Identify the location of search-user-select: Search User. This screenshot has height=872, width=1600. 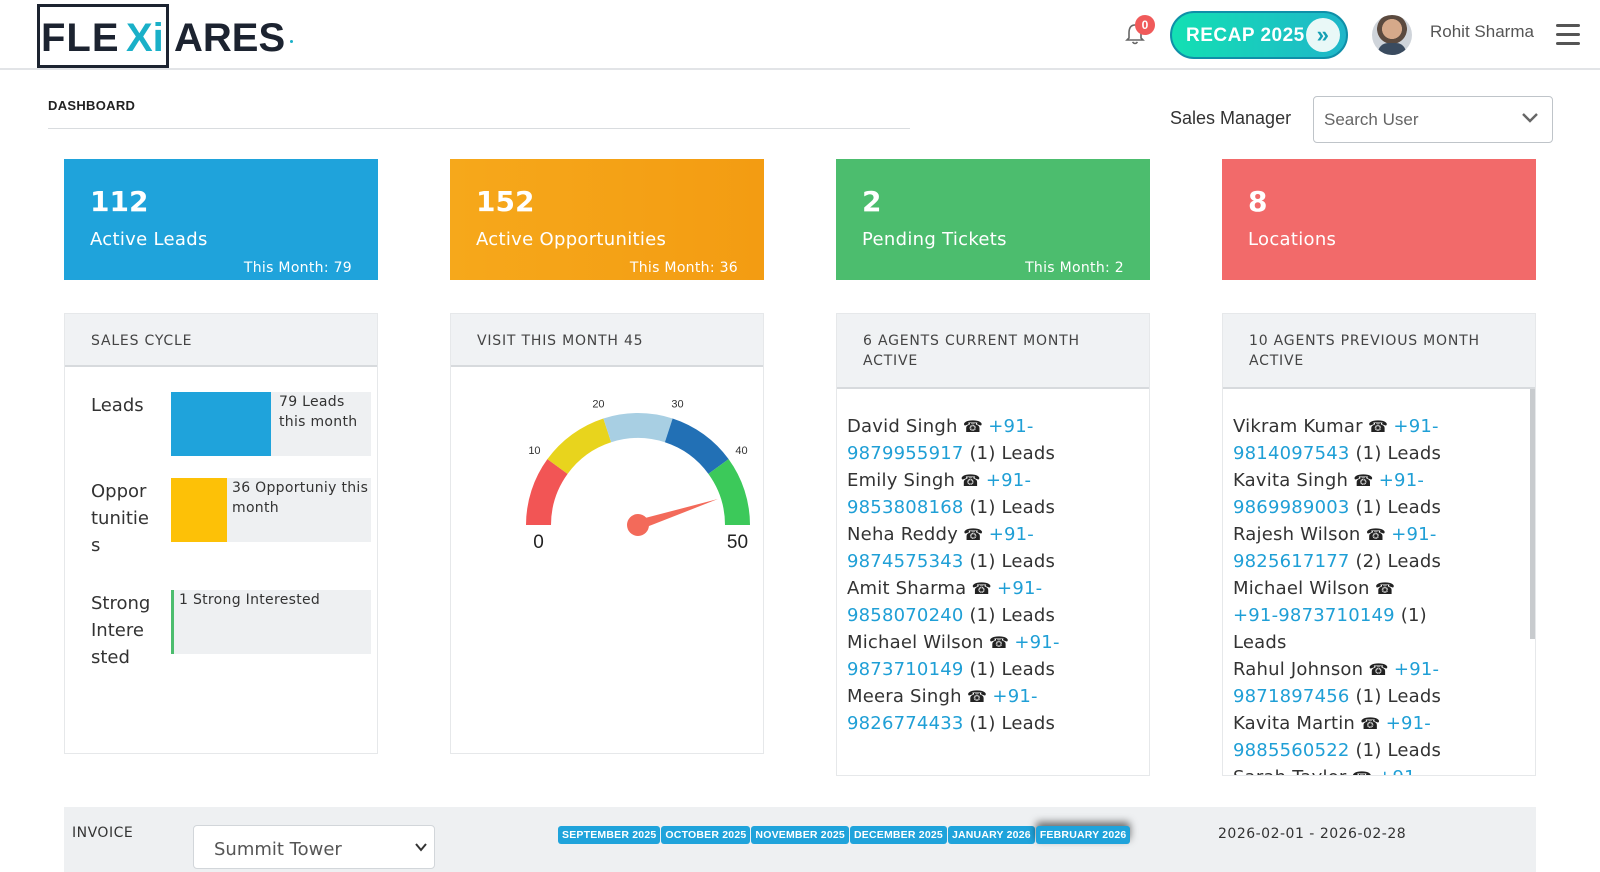
(1433, 119).